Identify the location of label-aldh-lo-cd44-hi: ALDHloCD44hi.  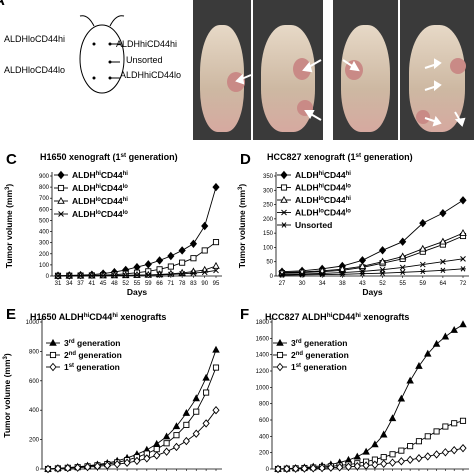
(35, 39).